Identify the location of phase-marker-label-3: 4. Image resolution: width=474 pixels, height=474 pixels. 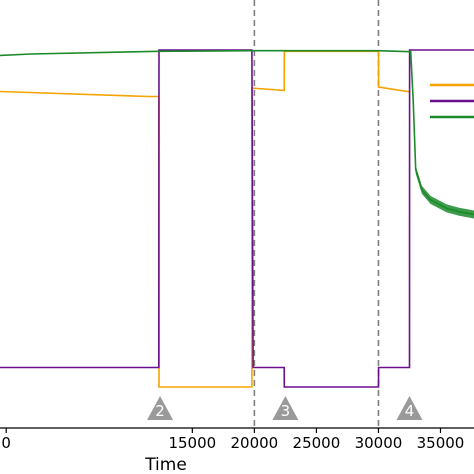
(410, 411).